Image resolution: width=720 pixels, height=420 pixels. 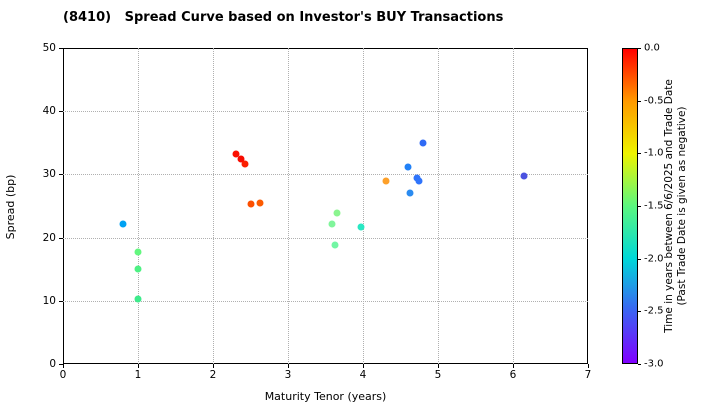 I want to click on x-tick-label: 0, so click(x=63, y=375).